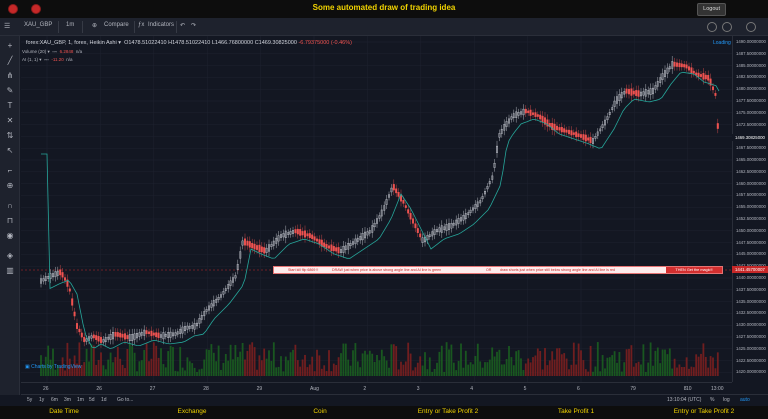 Image resolution: width=768 pixels, height=419 pixels. I want to click on auto-toggle: auto, so click(745, 400).